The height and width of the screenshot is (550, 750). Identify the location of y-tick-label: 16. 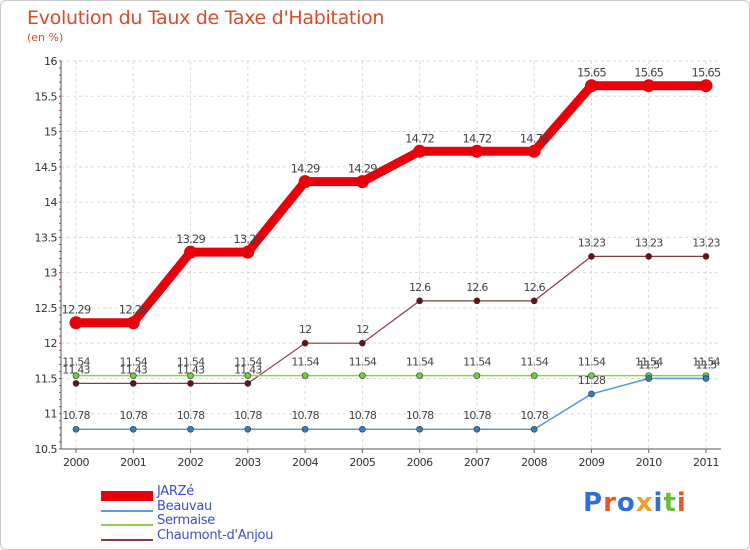
(50, 61).